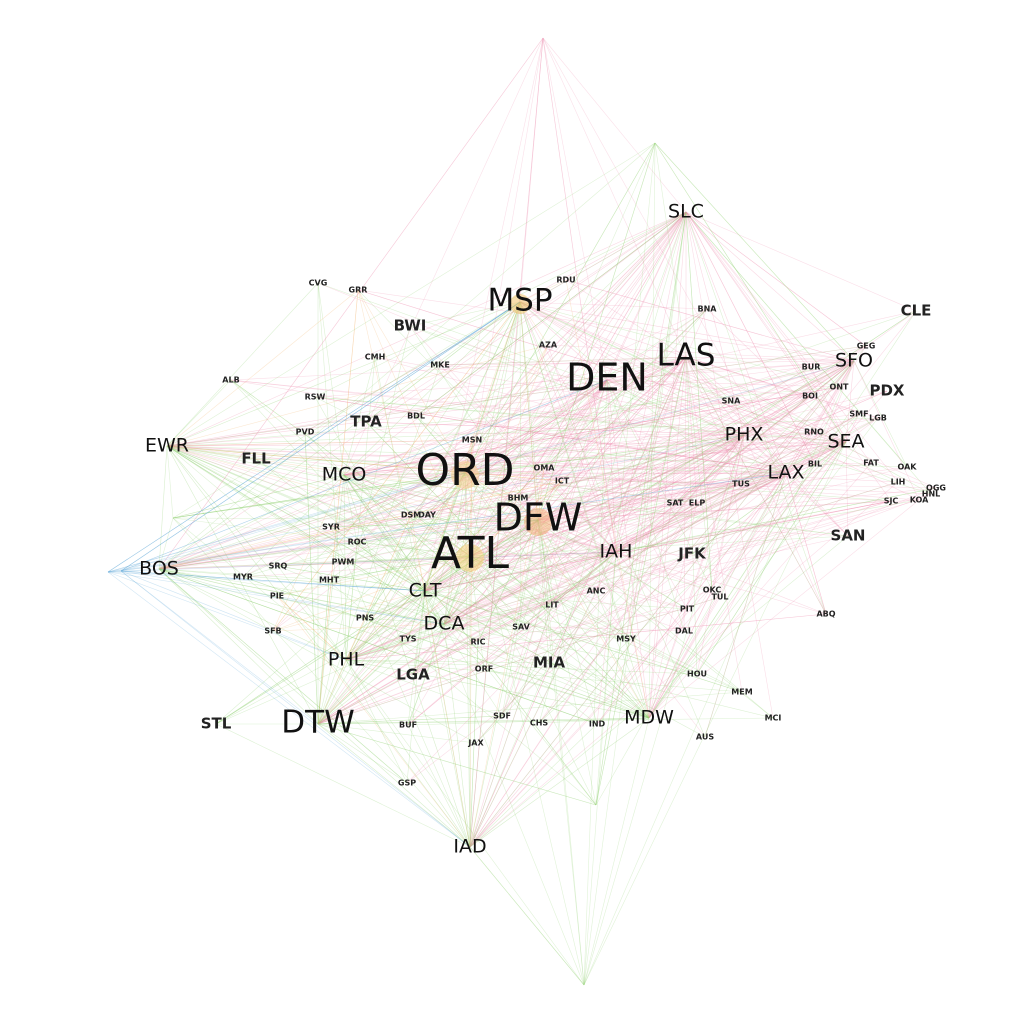 This screenshot has height=1024, width=1024. What do you see at coordinates (318, 283) in the screenshot?
I see `airport-node-cvg: CVG` at bounding box center [318, 283].